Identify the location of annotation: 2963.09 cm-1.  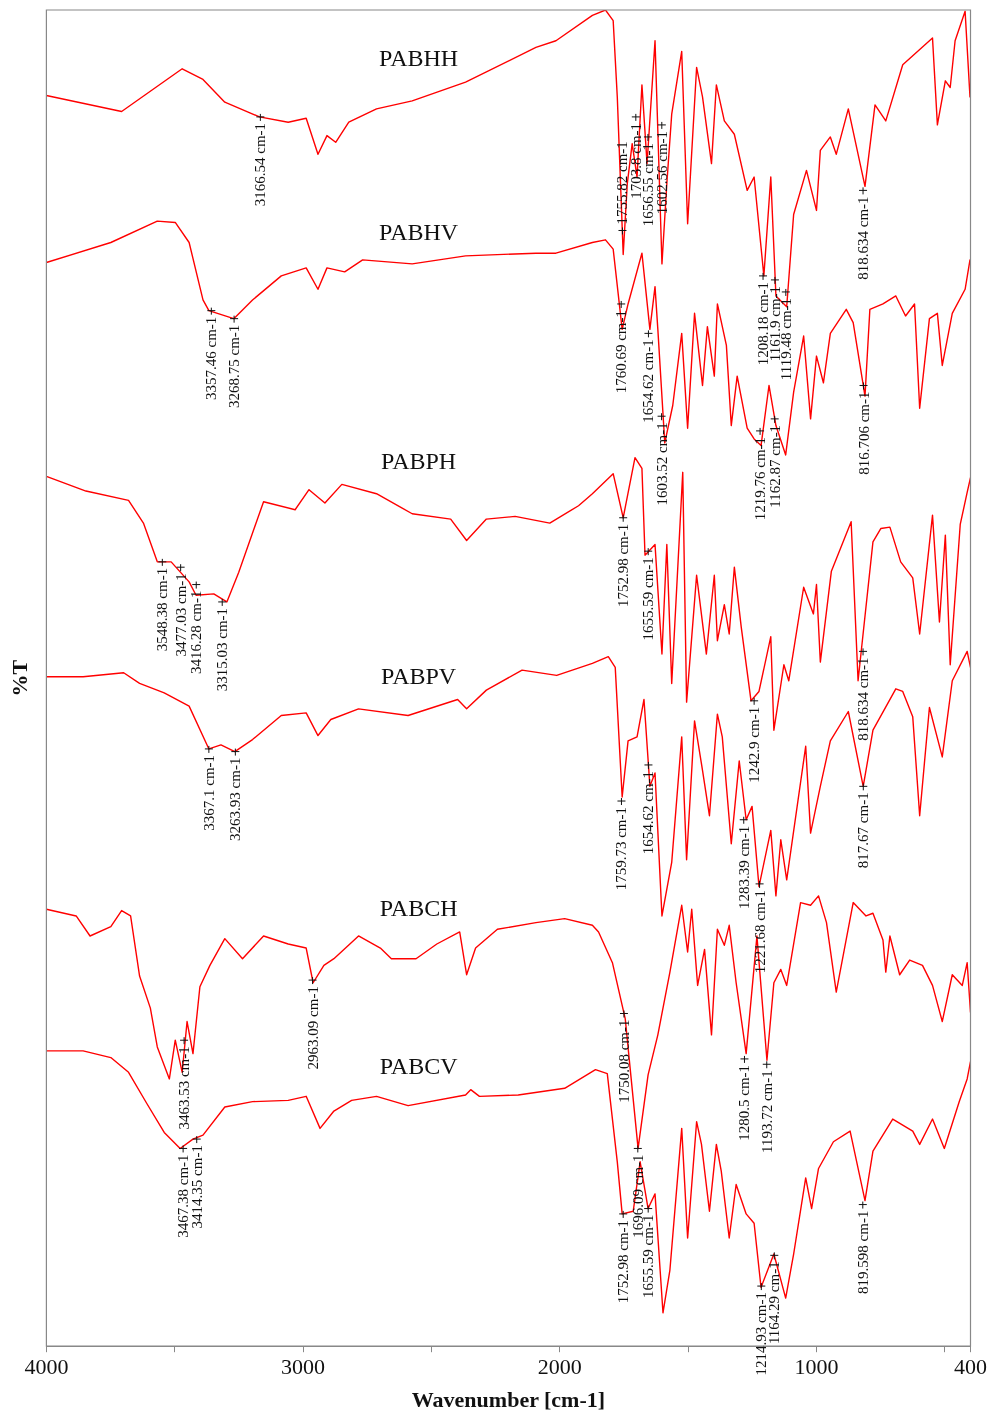
(312, 1028).